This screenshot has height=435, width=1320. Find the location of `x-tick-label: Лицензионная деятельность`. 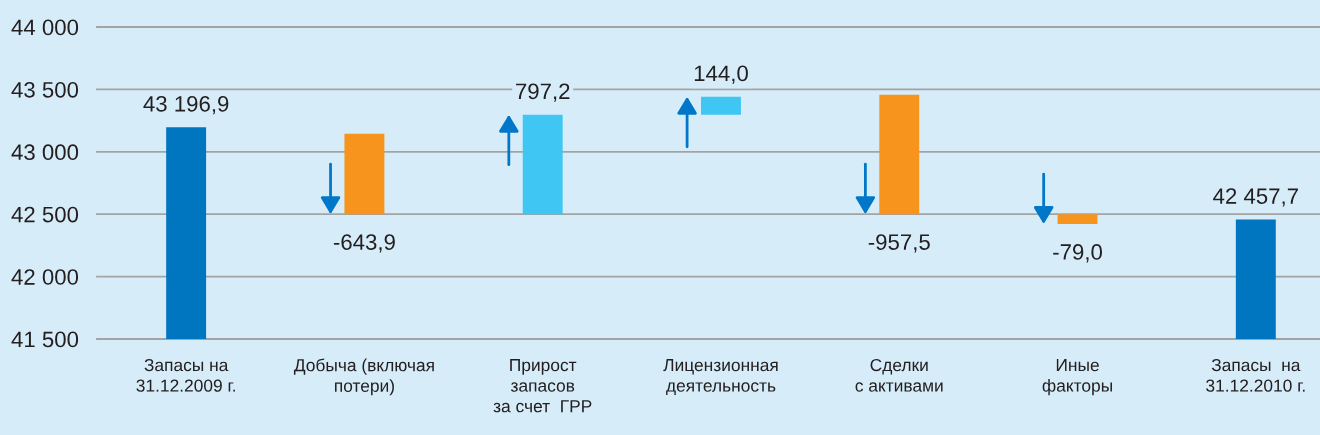

x-tick-label: Лицензионная деятельность is located at coordinates (720, 377).